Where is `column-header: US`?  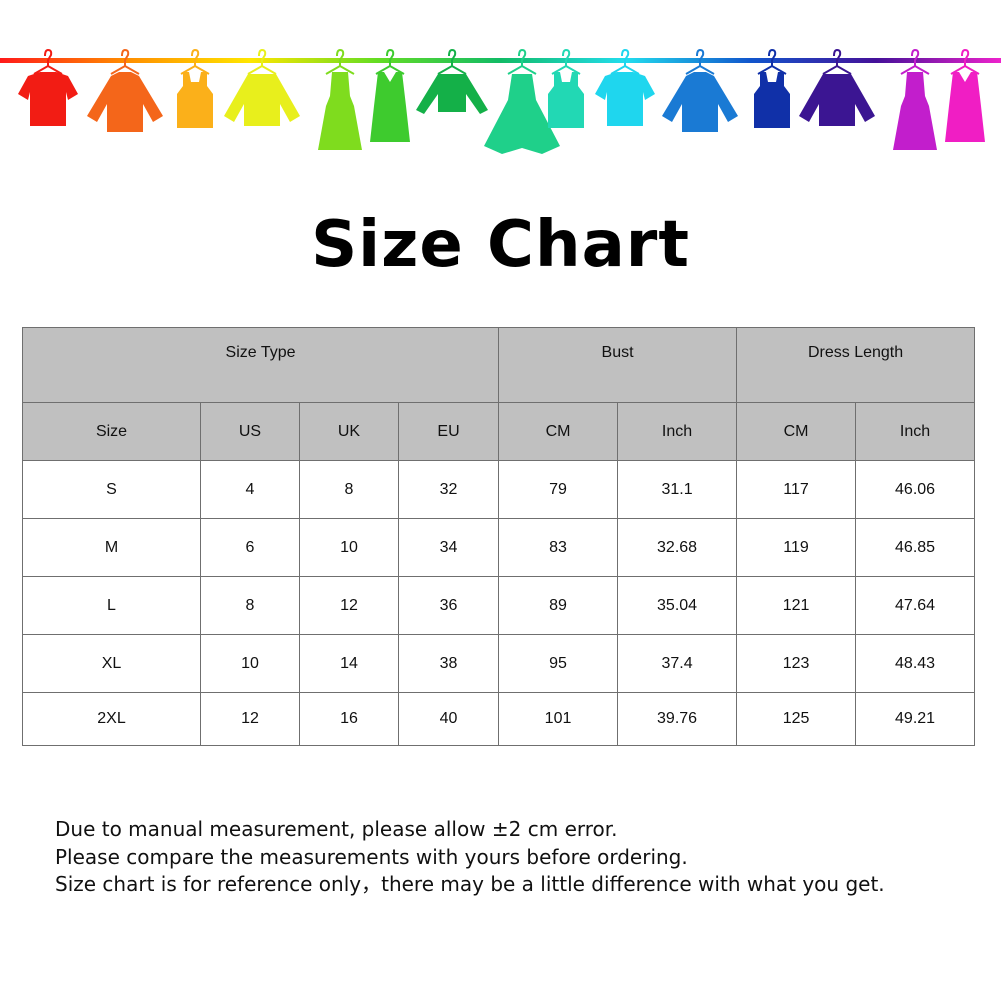 column-header: US is located at coordinates (250, 431).